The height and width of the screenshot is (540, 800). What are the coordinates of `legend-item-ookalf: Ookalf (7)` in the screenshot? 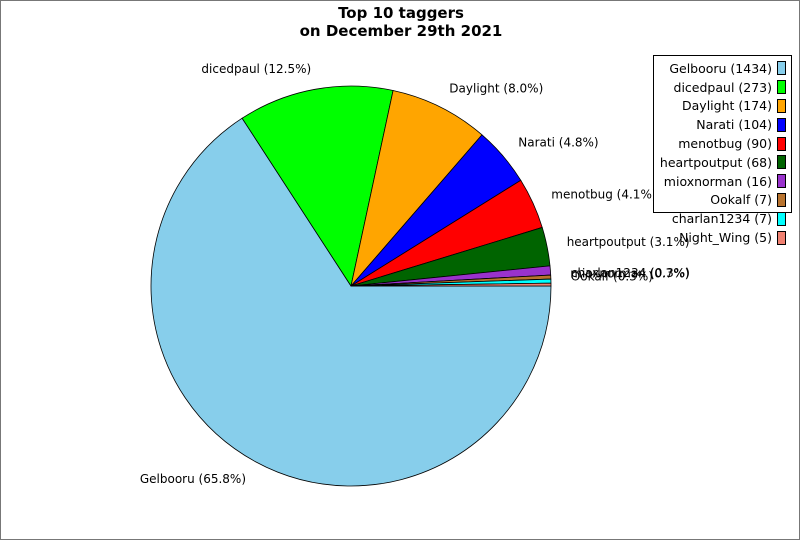 It's located at (720, 200).